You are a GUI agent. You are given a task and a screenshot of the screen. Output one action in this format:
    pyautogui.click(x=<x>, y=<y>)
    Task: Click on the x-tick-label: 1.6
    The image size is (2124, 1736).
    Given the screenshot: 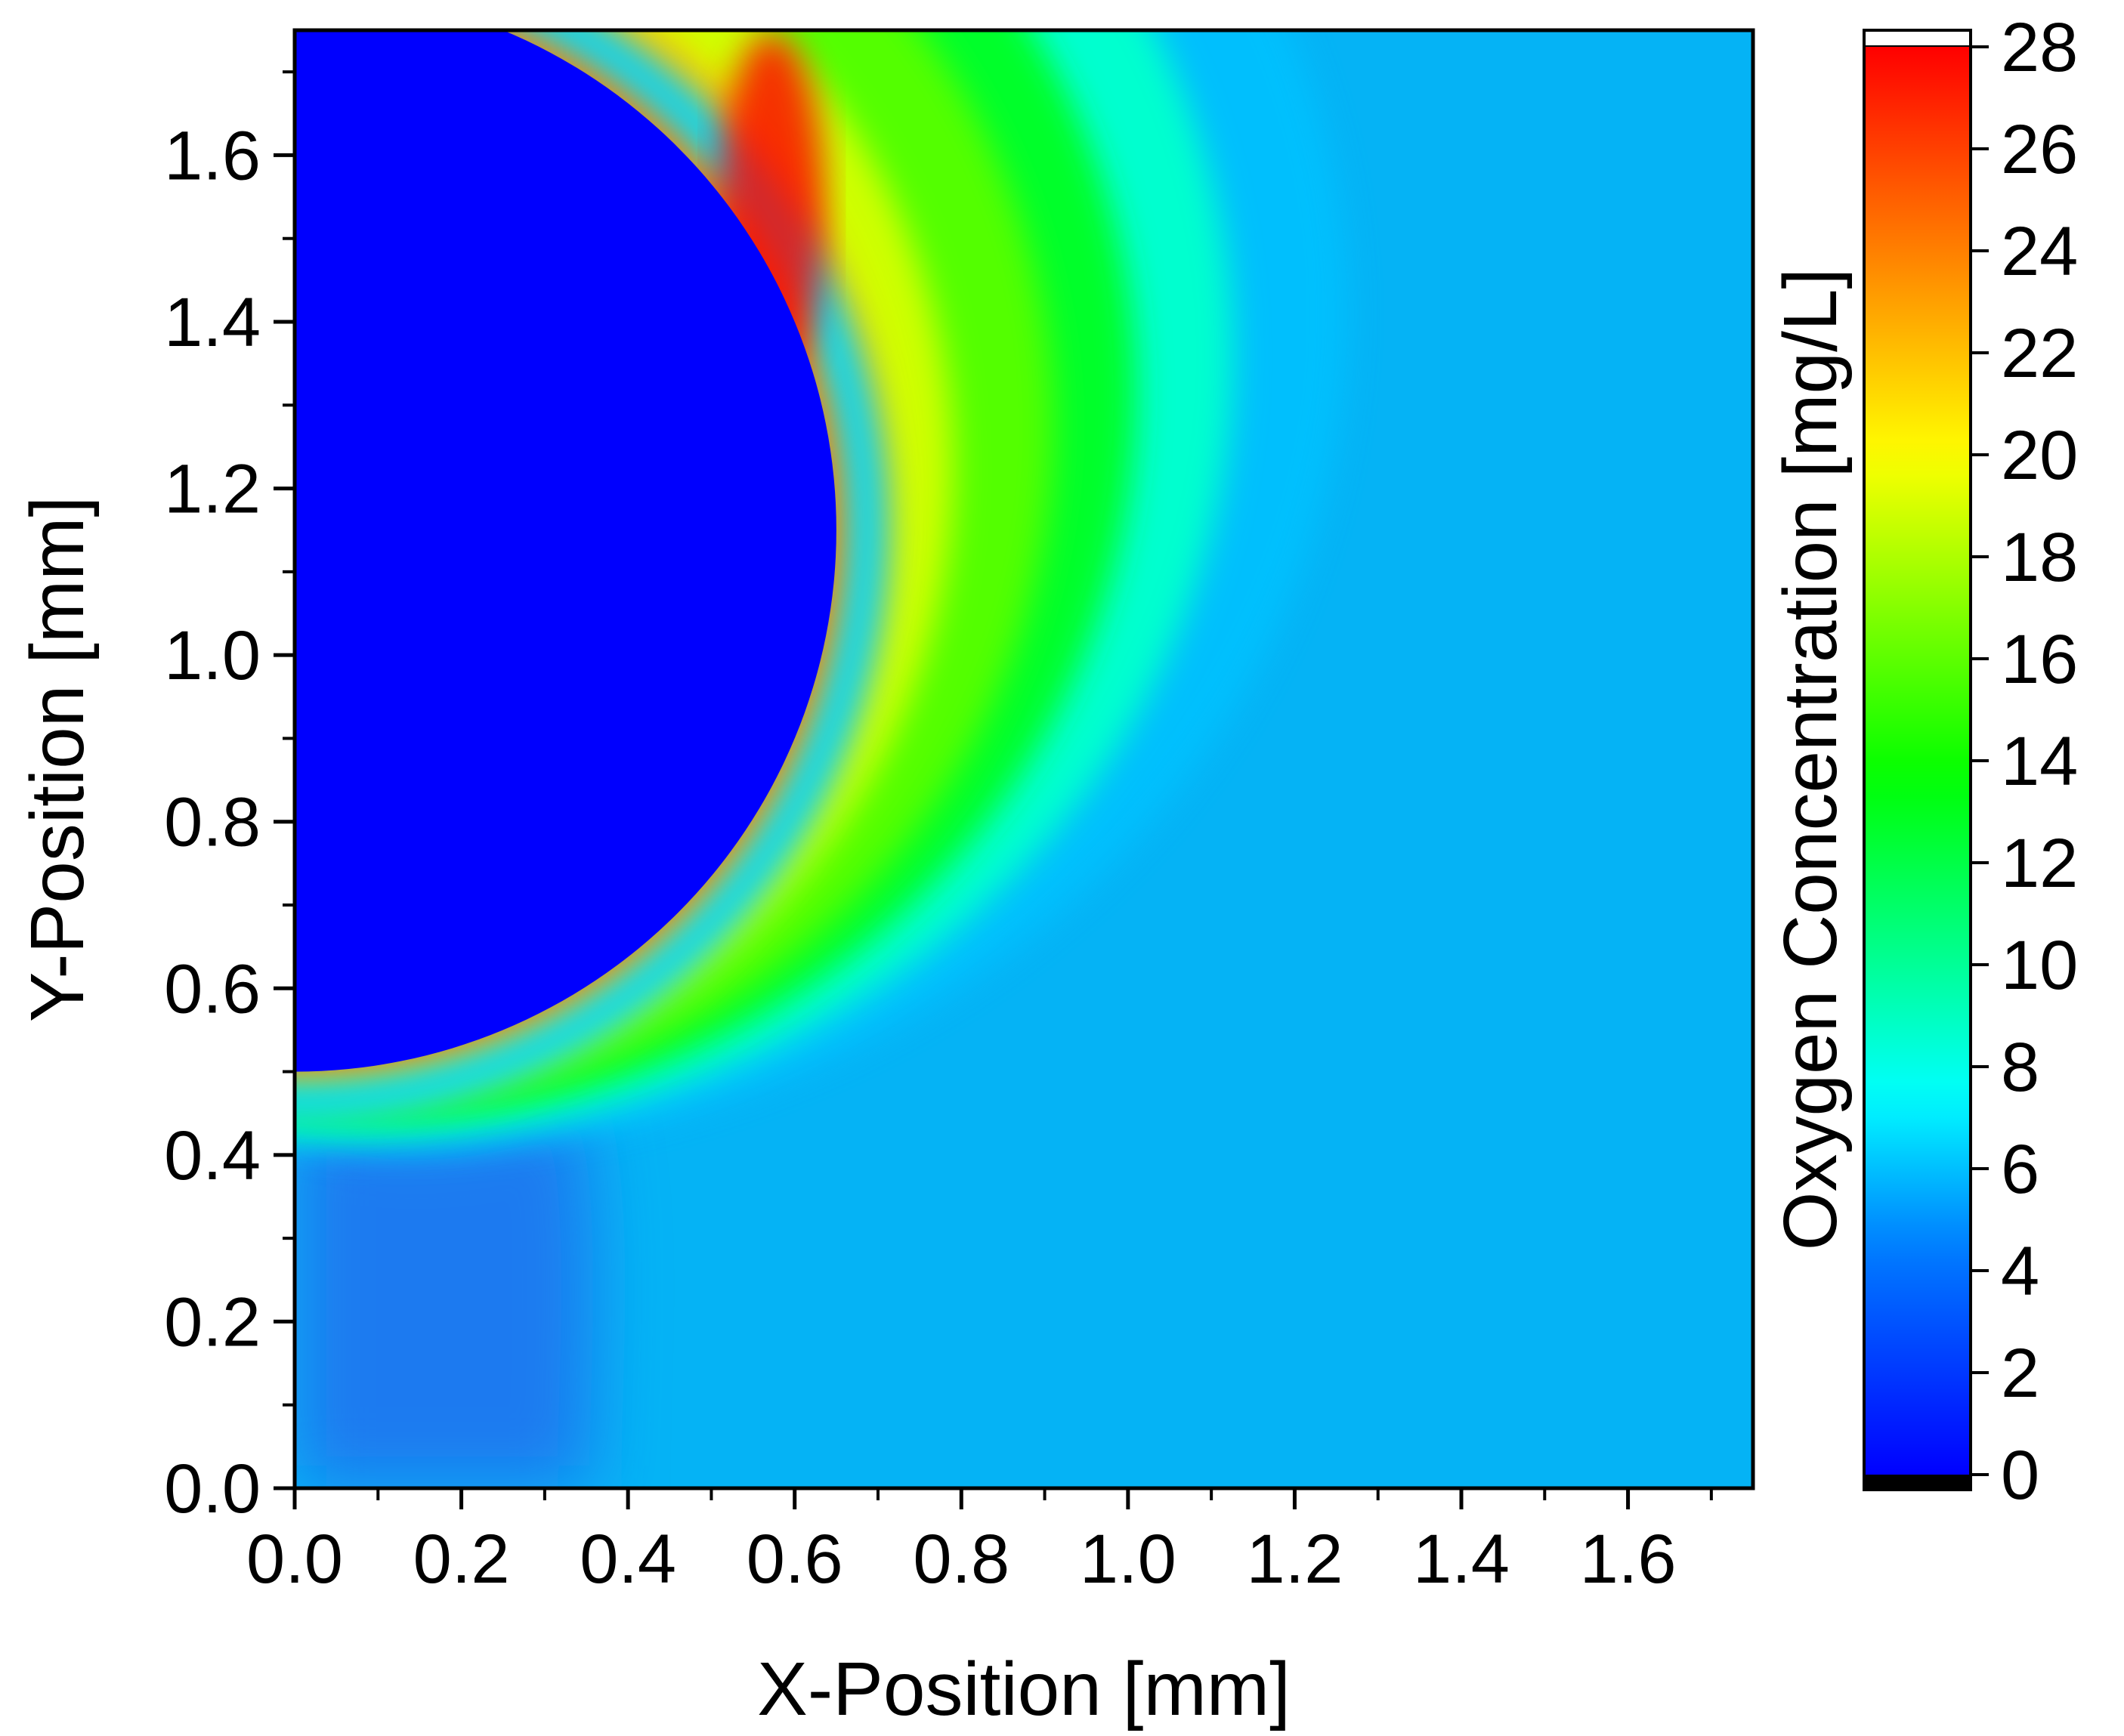 What is the action you would take?
    pyautogui.click(x=1629, y=1559)
    